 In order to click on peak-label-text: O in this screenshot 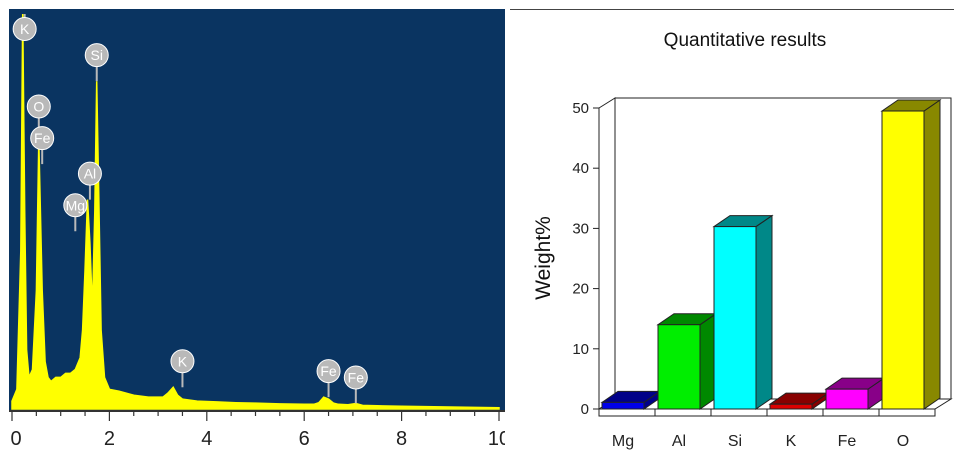, I will do `click(38, 107)`.